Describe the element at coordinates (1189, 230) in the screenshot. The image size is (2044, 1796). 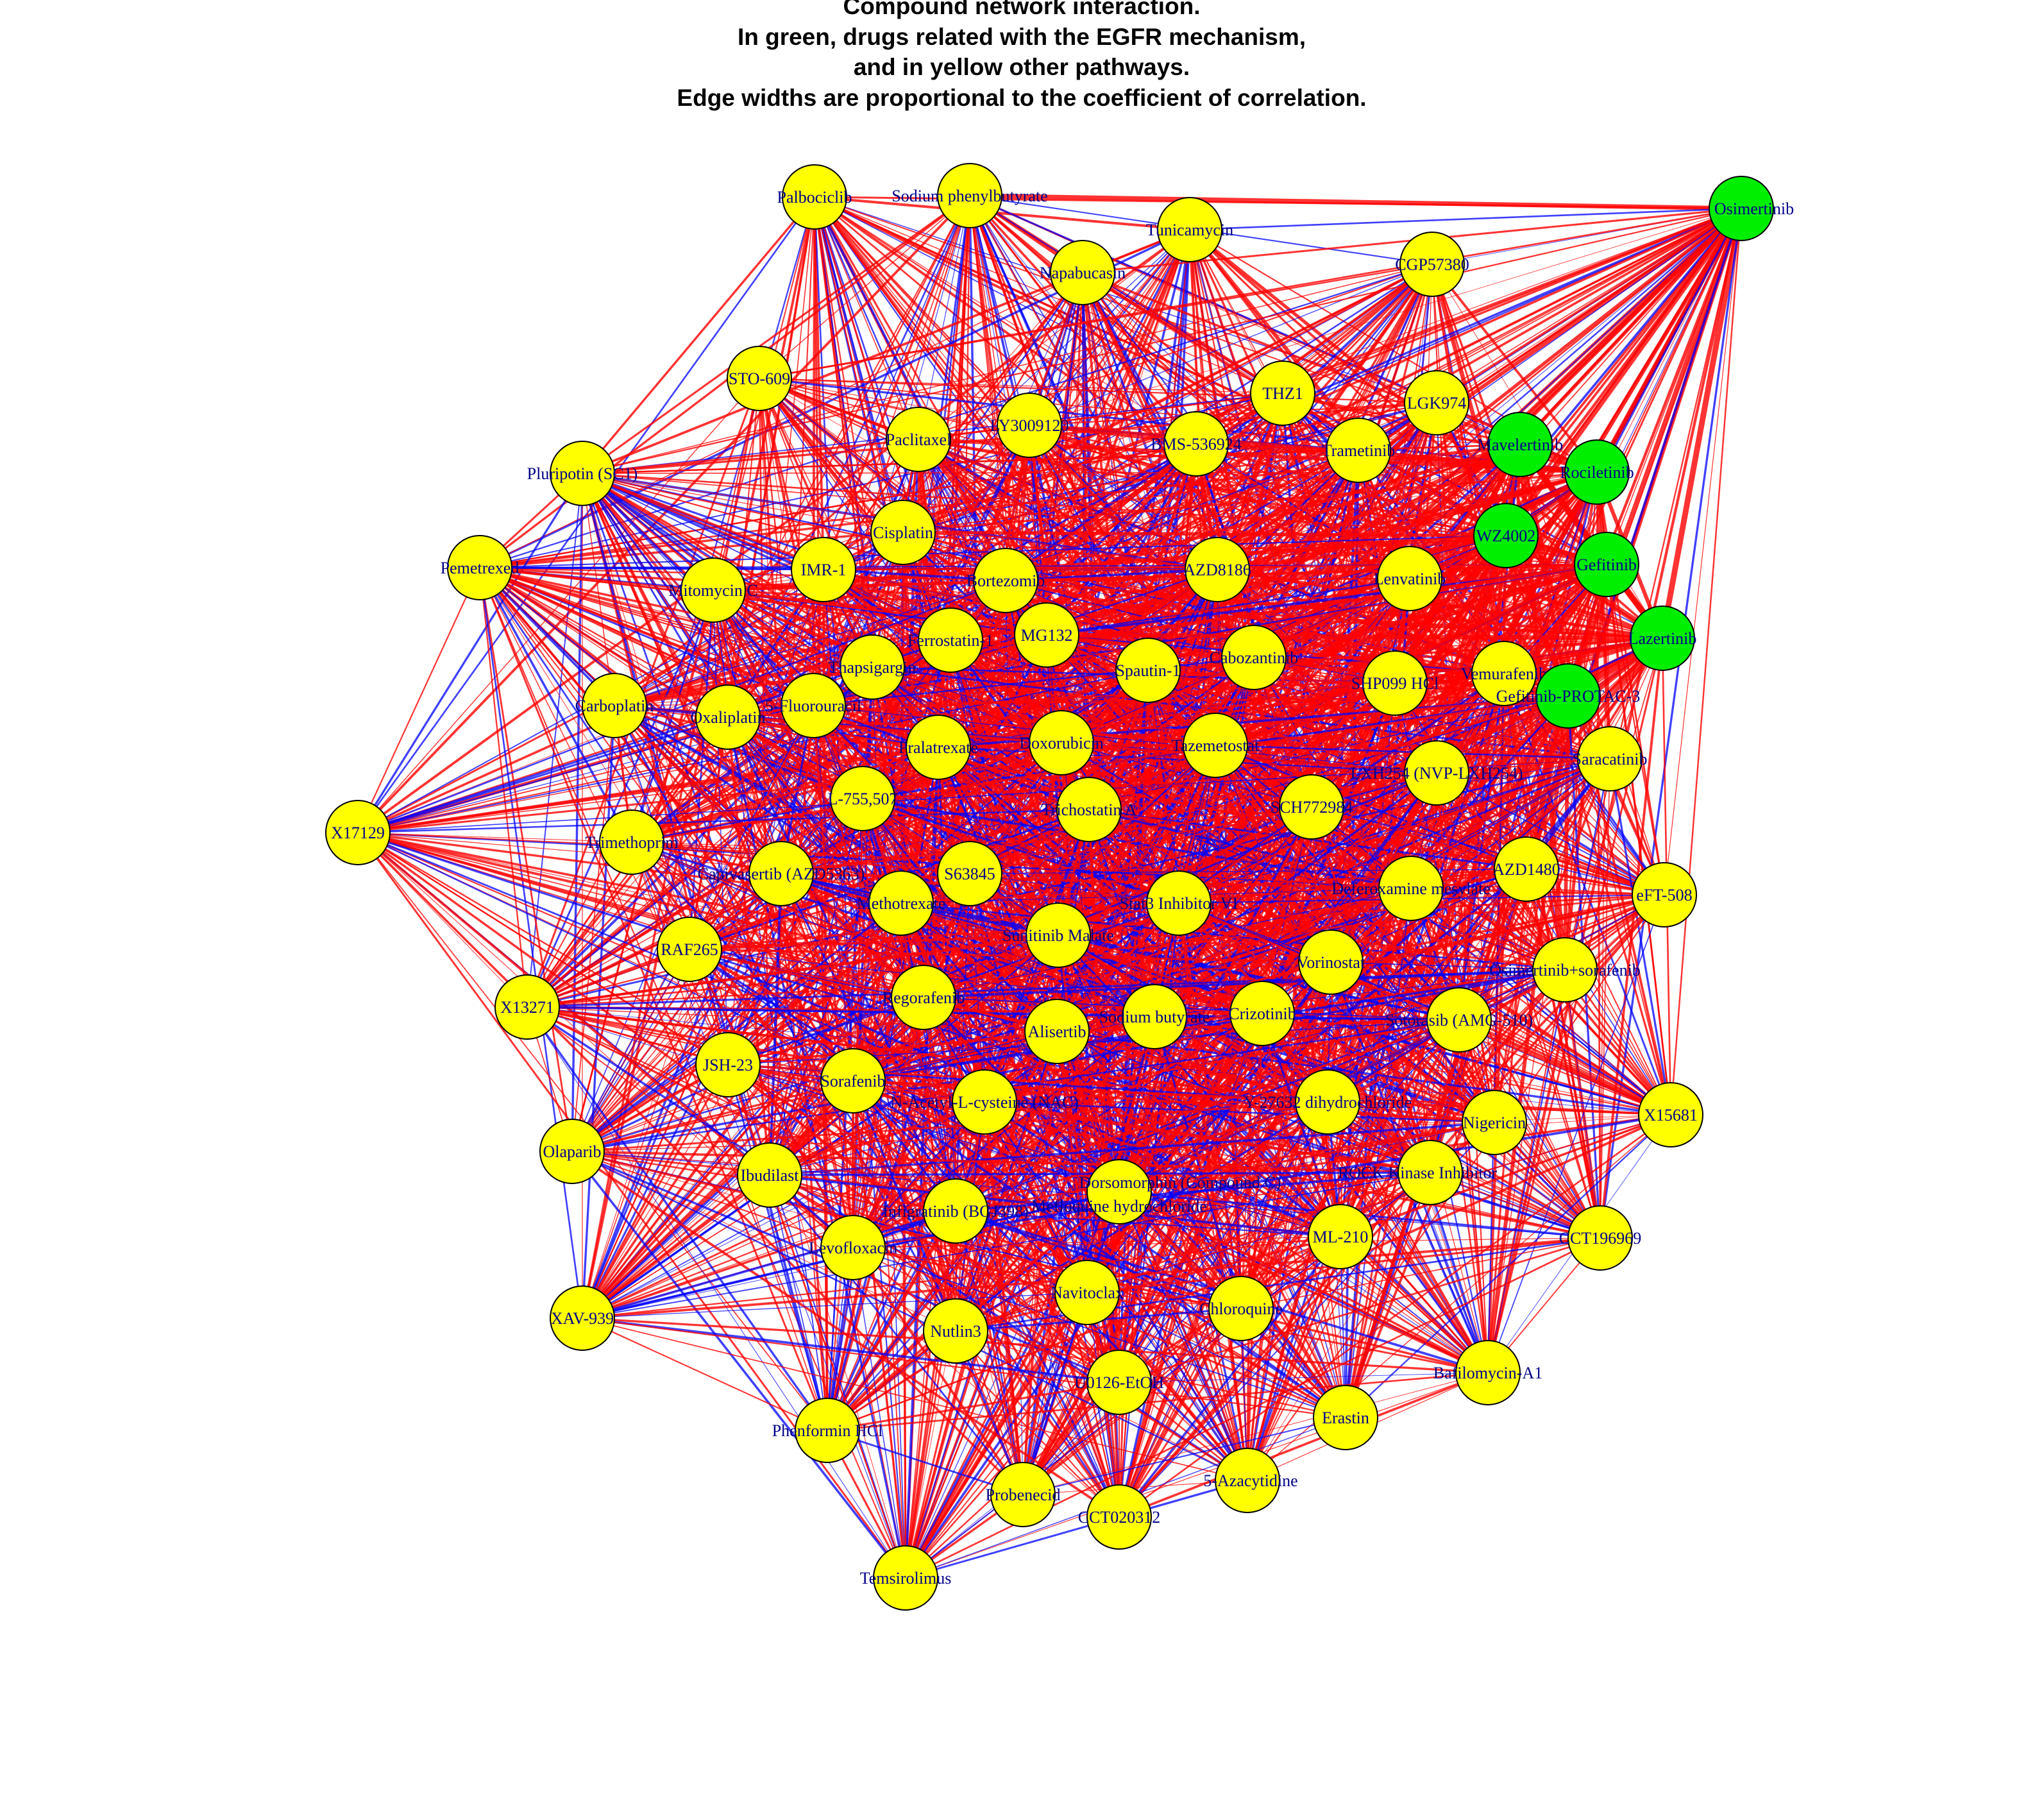
I see `node-tunicamycin: Tunicamycin` at that location.